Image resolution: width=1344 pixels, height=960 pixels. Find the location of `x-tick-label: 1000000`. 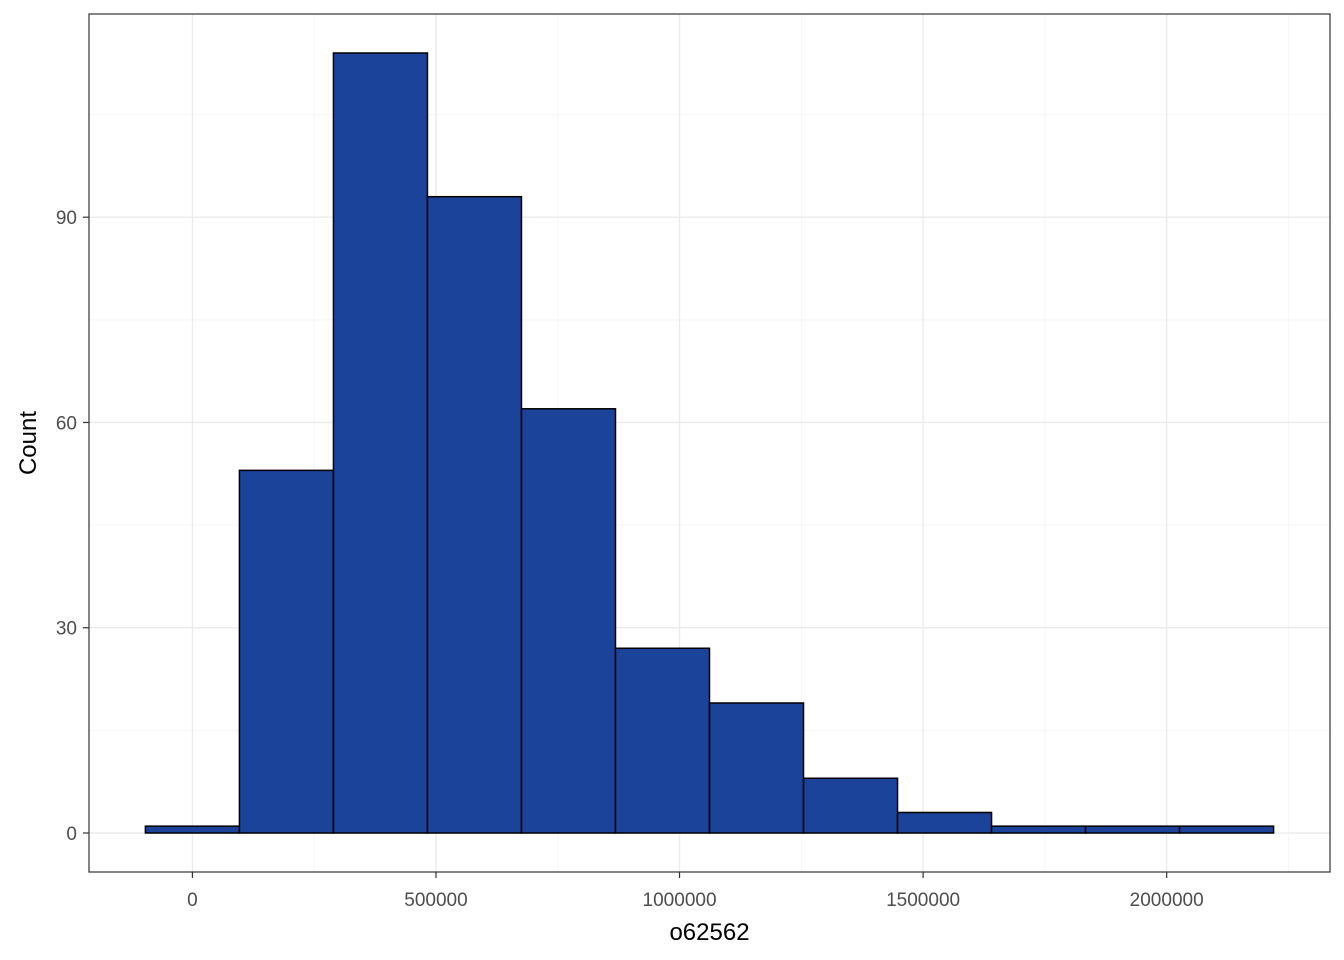

x-tick-label: 1000000 is located at coordinates (680, 900).